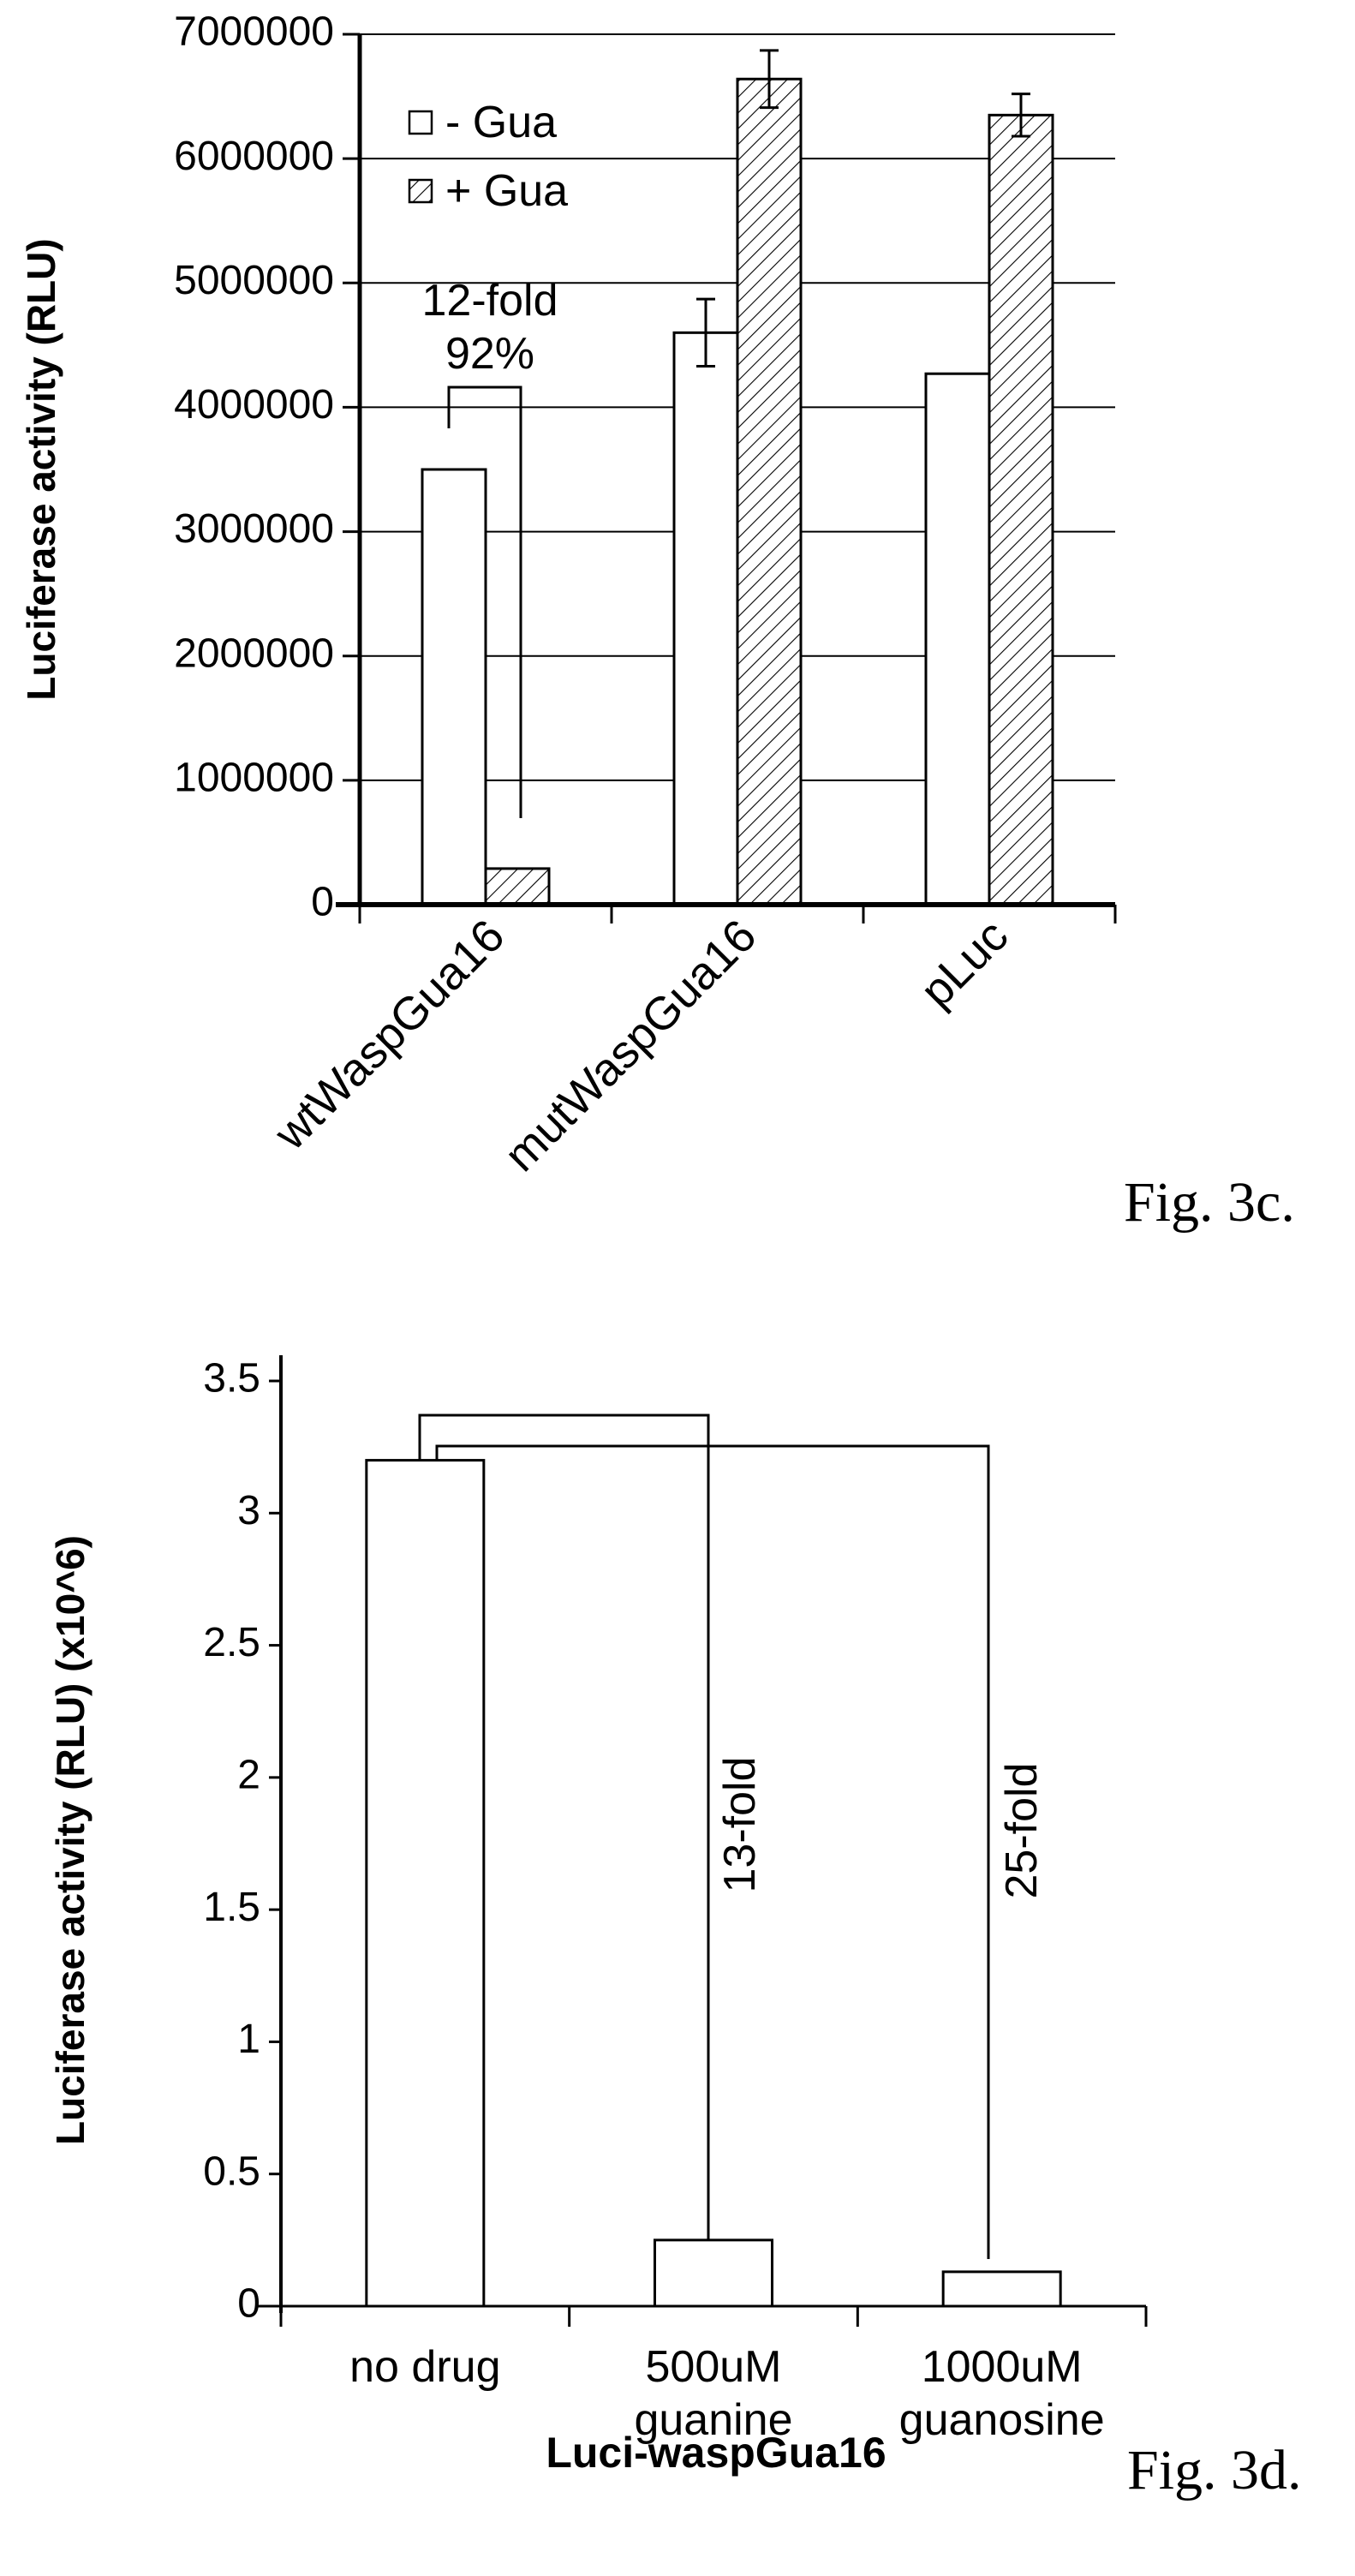 The height and width of the screenshot is (2576, 1355). What do you see at coordinates (488, 157) in the screenshot?
I see `legend: - Gua + Gua` at bounding box center [488, 157].